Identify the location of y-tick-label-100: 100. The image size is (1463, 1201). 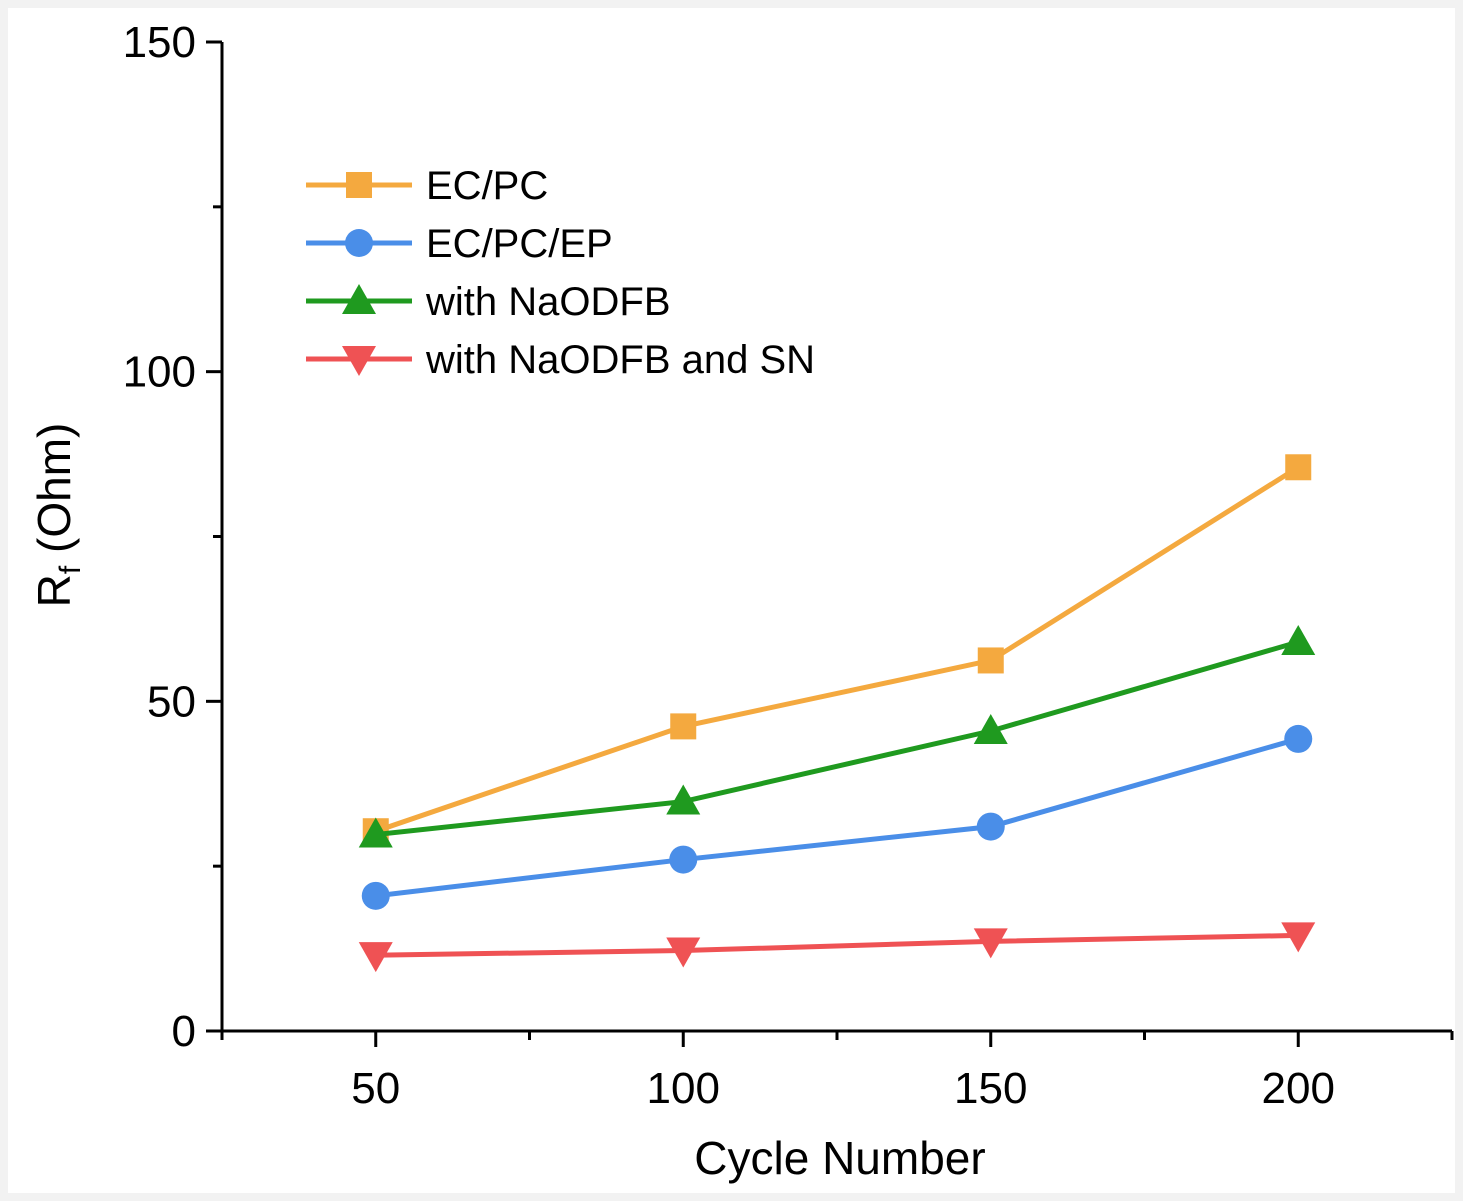
(159, 372).